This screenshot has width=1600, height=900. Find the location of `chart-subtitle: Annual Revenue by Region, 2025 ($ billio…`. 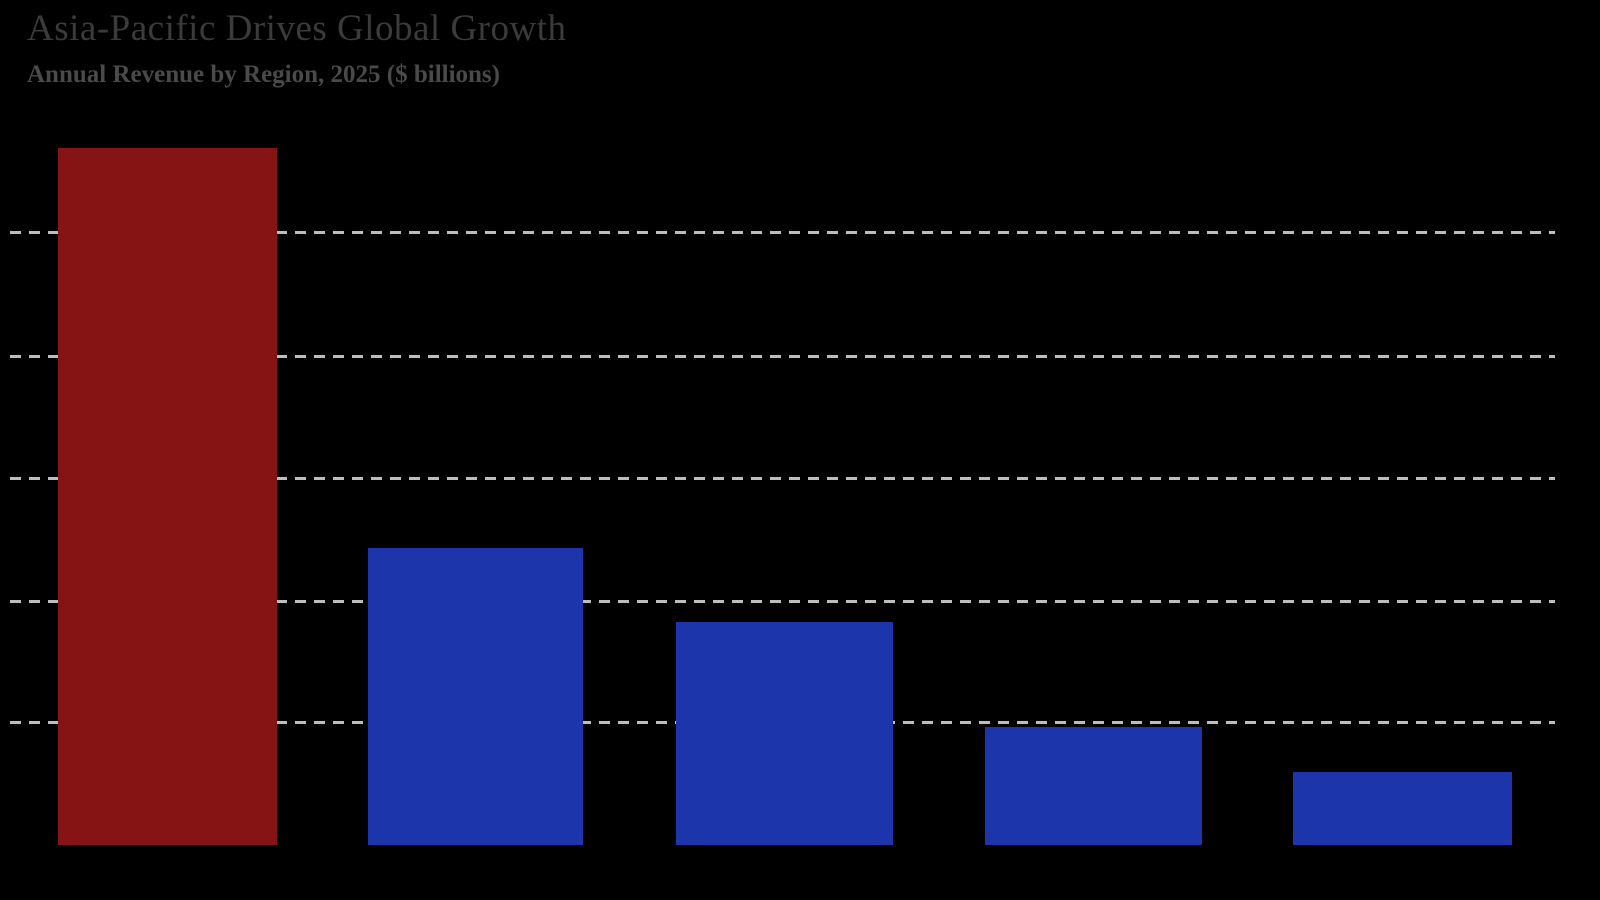

chart-subtitle: Annual Revenue by Region, 2025 ($ billio… is located at coordinates (263, 74).